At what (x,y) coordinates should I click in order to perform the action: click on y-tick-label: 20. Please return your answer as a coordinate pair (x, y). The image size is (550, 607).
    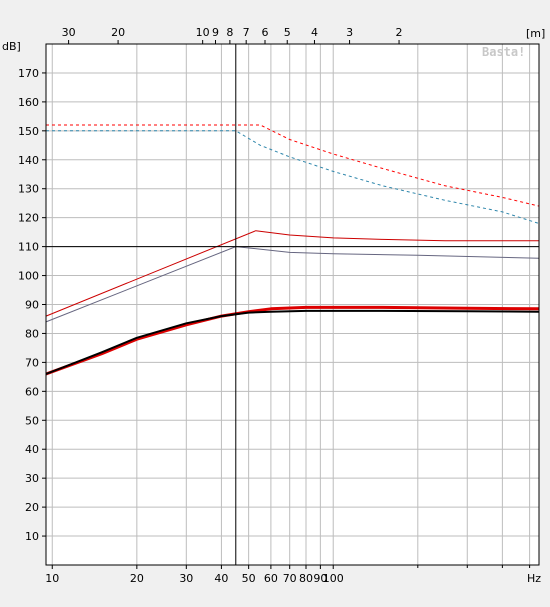
    Looking at the image, I should click on (32, 507).